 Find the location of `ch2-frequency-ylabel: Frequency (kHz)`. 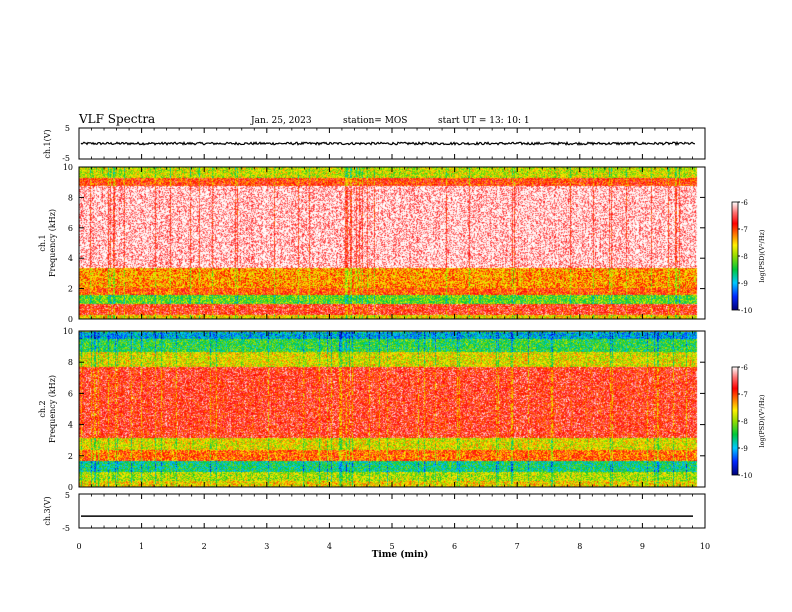

ch2-frequency-ylabel: Frequency (kHz) is located at coordinates (52, 409).